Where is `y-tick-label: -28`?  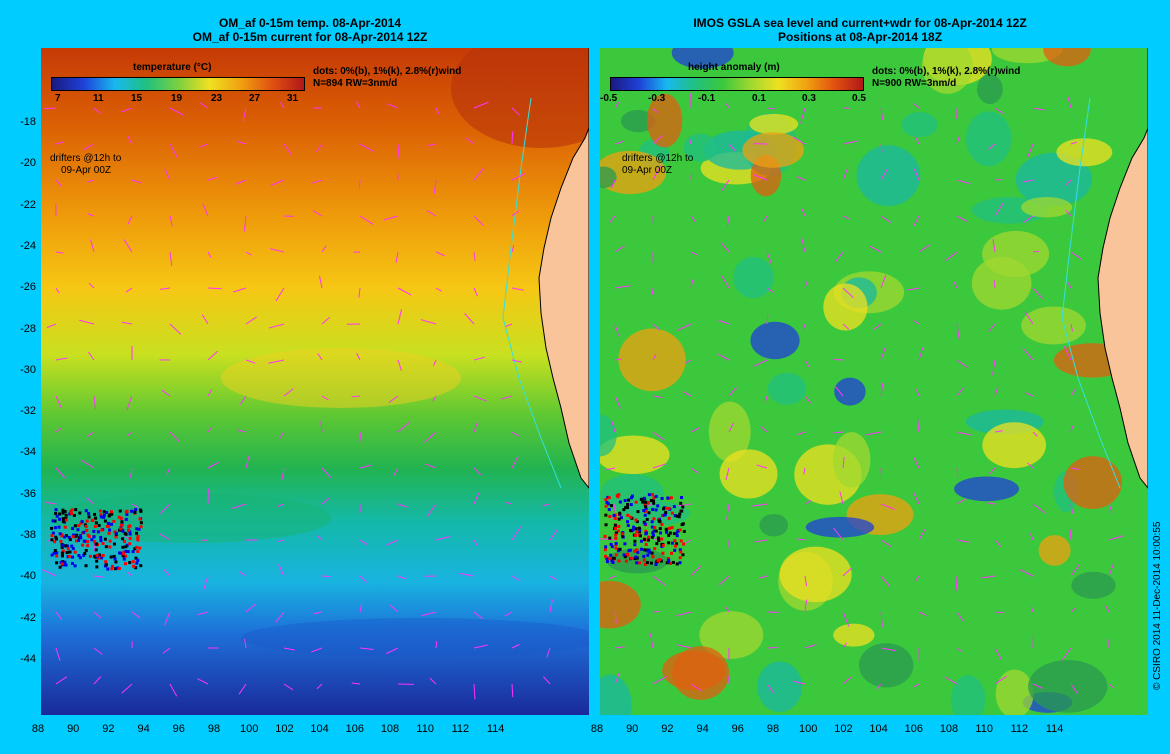 y-tick-label: -28 is located at coordinates (28, 328).